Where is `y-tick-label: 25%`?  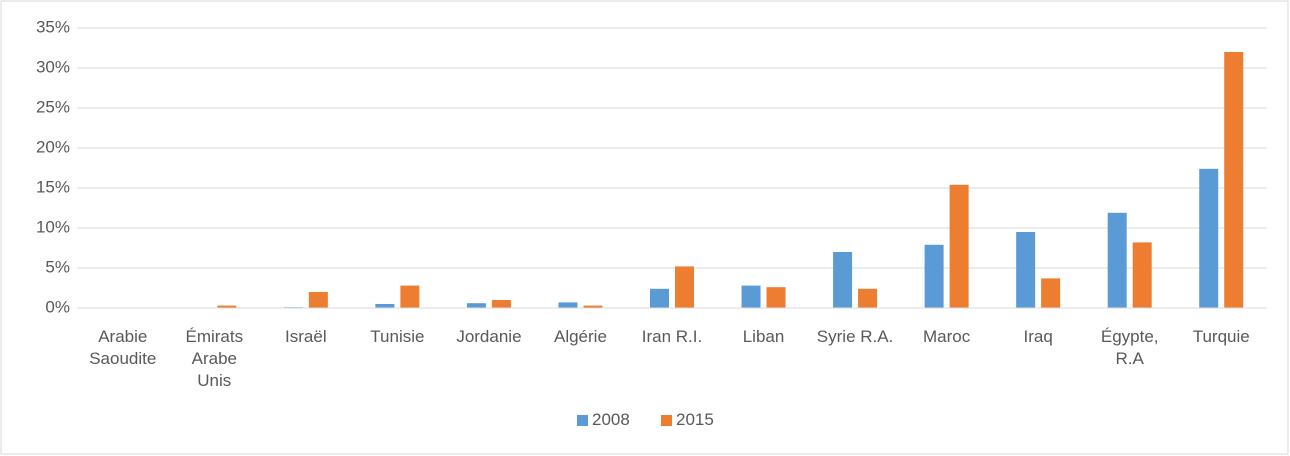 y-tick-label: 25% is located at coordinates (53, 106).